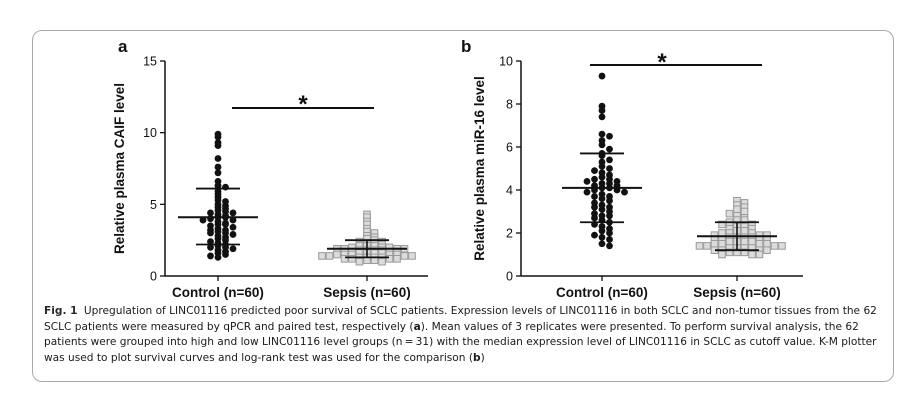 Image resolution: width=919 pixels, height=404 pixels. What do you see at coordinates (479, 168) in the screenshot?
I see `y-axis-title: Relative plasma miR-16 level` at bounding box center [479, 168].